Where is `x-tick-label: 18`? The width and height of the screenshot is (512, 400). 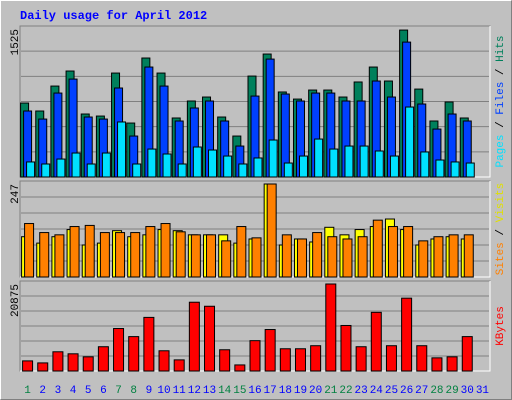 x-tick-label: 18 is located at coordinates (285, 391).